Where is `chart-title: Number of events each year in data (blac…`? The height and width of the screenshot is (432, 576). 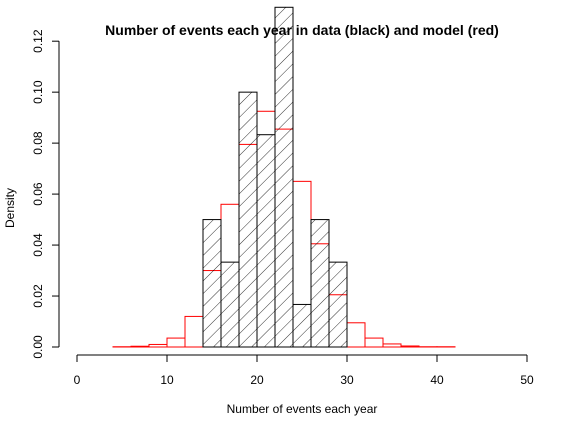 chart-title: Number of events each year in data (blac… is located at coordinates (302, 30).